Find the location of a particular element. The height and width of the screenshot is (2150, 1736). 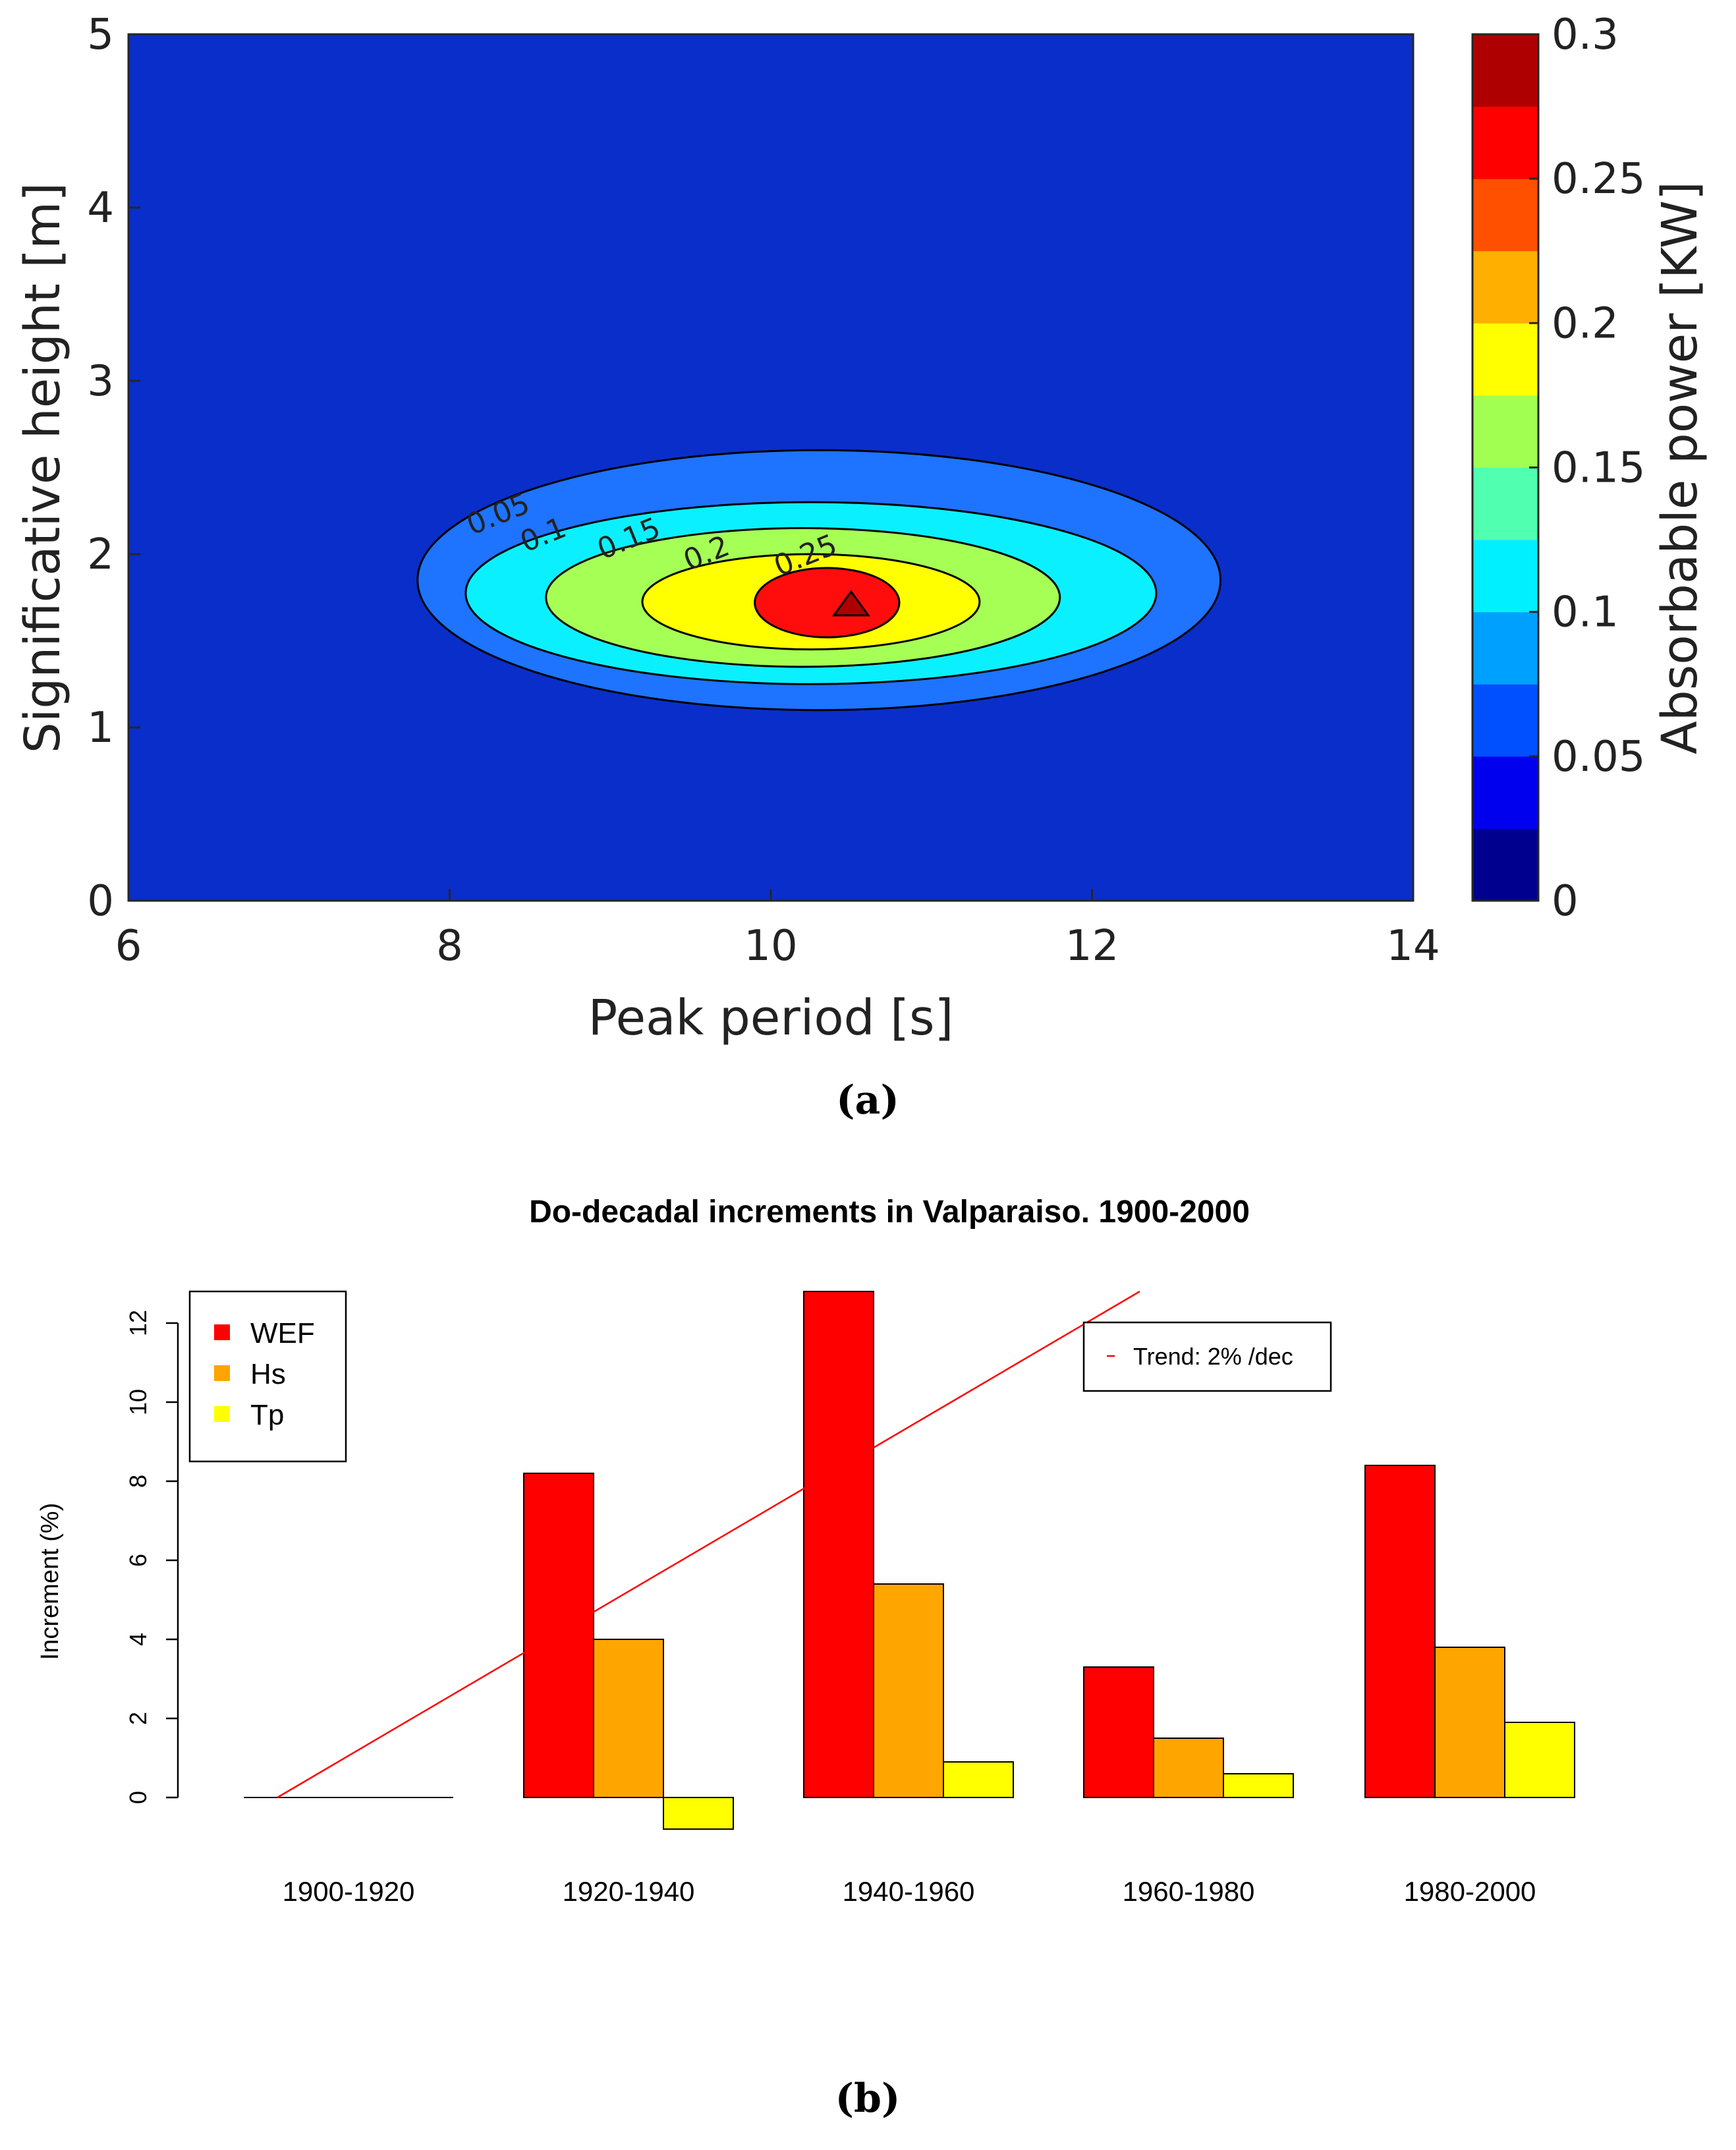

category-label: 1900-1920 is located at coordinates (349, 1892).